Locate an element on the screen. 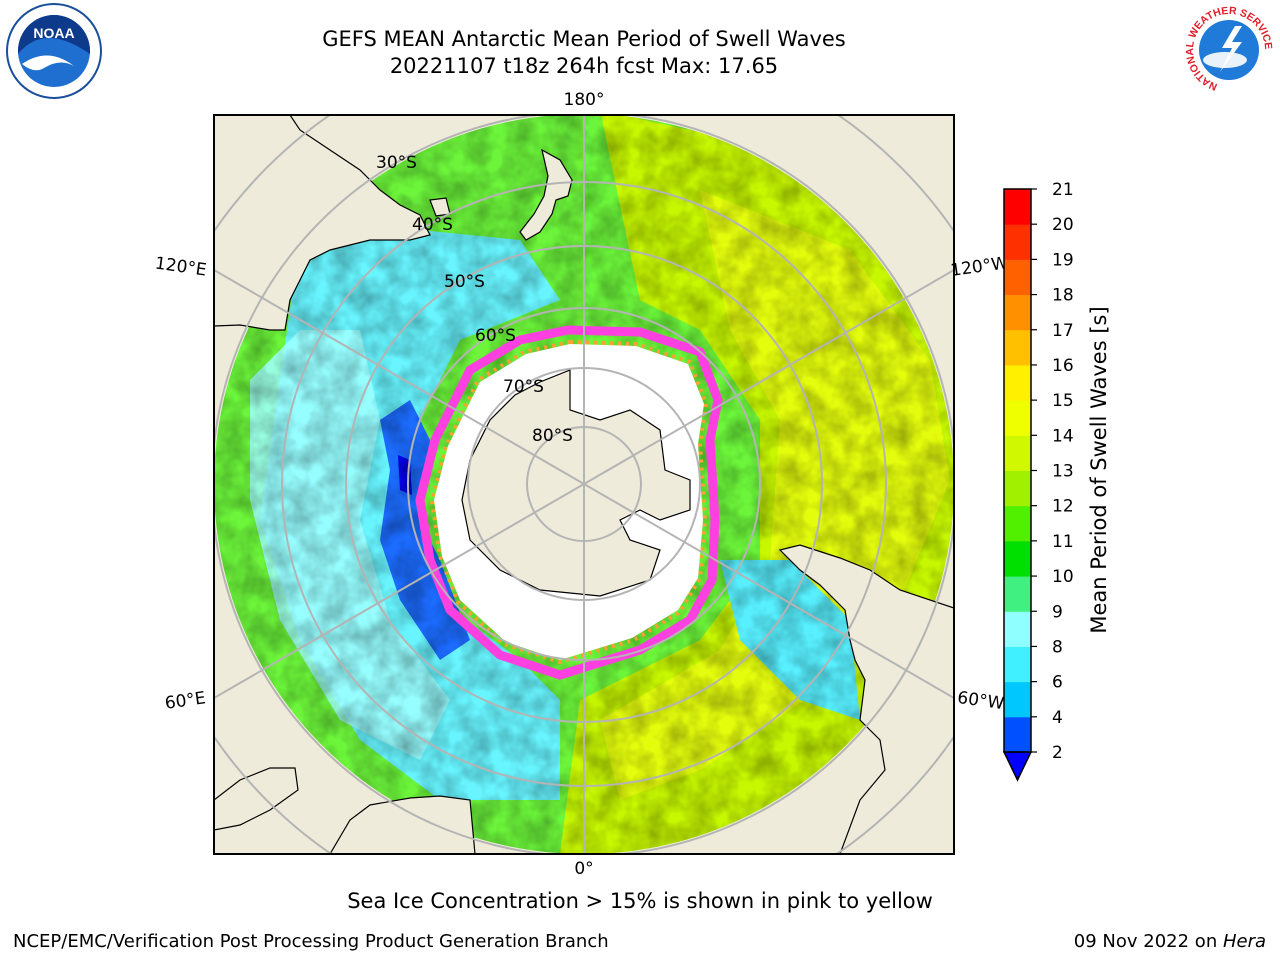 The image size is (1280, 960). lon-label-120w: 120°W is located at coordinates (979, 267).